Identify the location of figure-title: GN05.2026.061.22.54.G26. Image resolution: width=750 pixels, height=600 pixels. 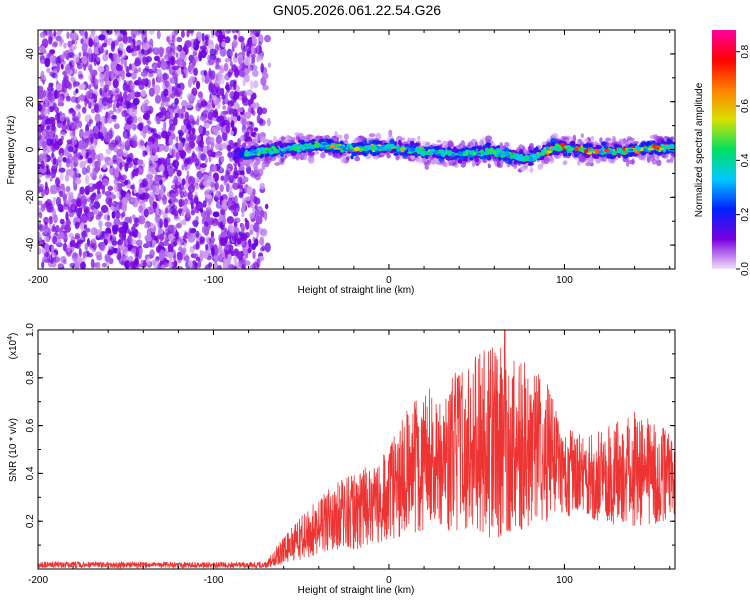
(357, 10).